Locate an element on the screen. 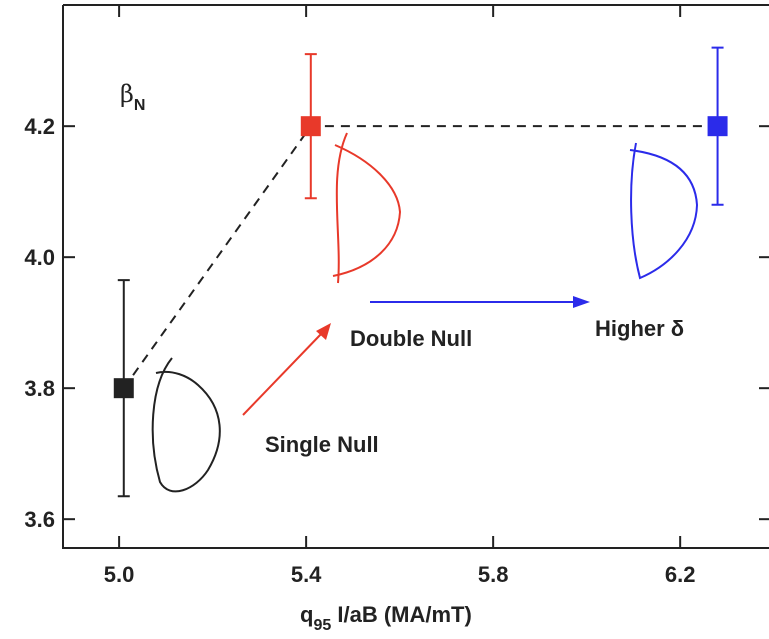  arrow is located at coordinates (282, 374).